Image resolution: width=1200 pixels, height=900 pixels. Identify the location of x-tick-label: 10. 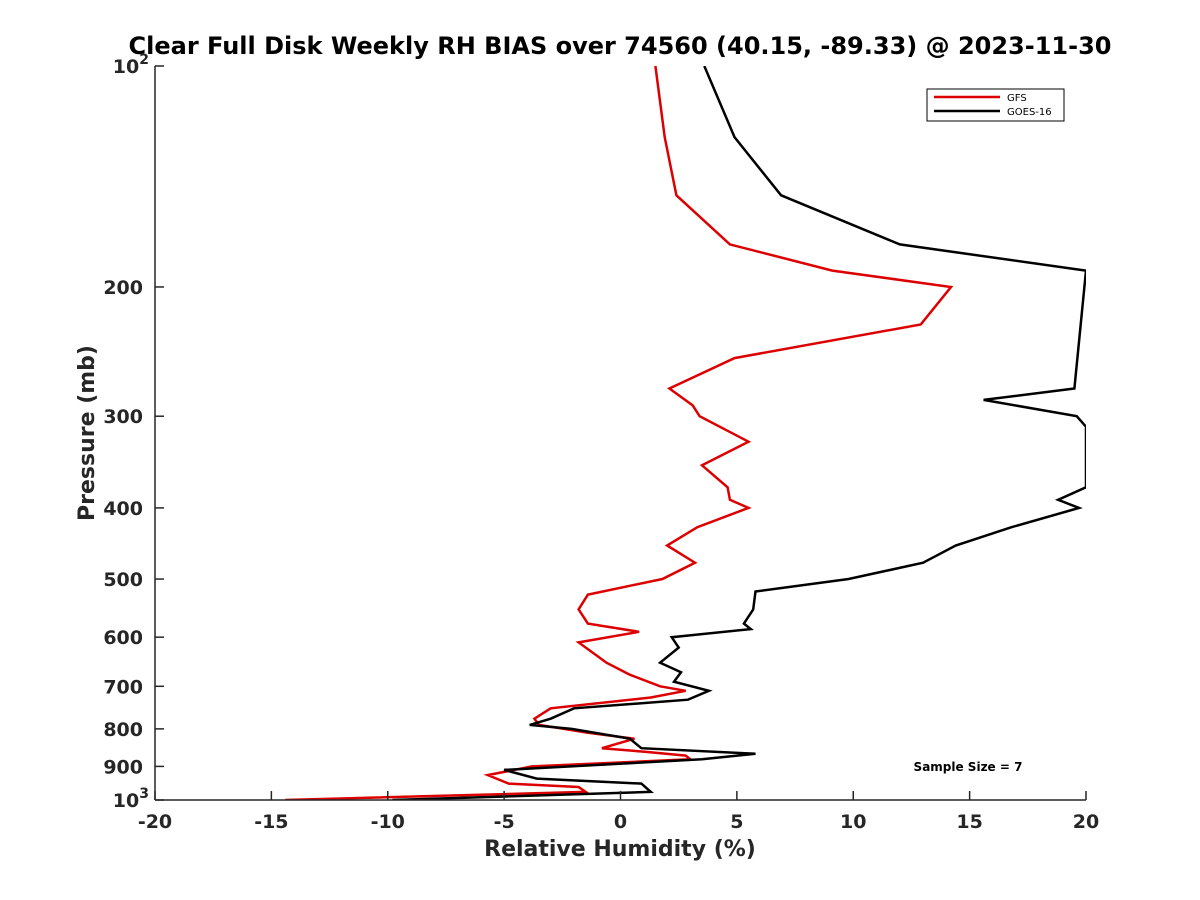
(853, 822).